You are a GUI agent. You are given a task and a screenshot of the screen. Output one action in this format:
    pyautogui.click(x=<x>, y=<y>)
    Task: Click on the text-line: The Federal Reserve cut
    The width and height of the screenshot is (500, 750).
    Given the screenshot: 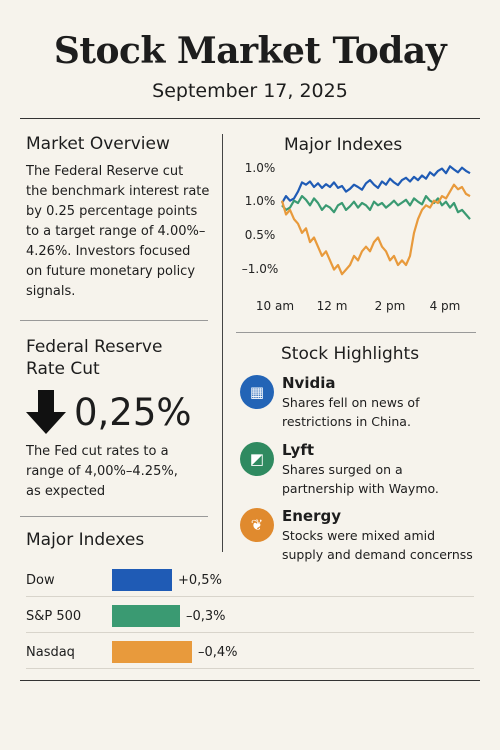 What is the action you would take?
    pyautogui.click(x=105, y=171)
    